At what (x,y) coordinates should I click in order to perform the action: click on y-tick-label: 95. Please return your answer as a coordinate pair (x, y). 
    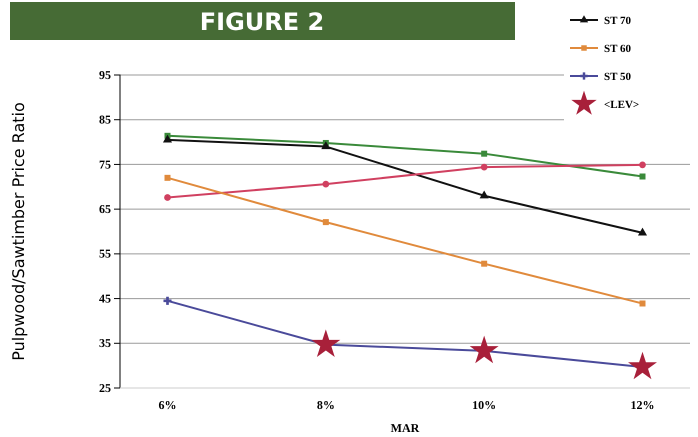
    Looking at the image, I should click on (105, 75).